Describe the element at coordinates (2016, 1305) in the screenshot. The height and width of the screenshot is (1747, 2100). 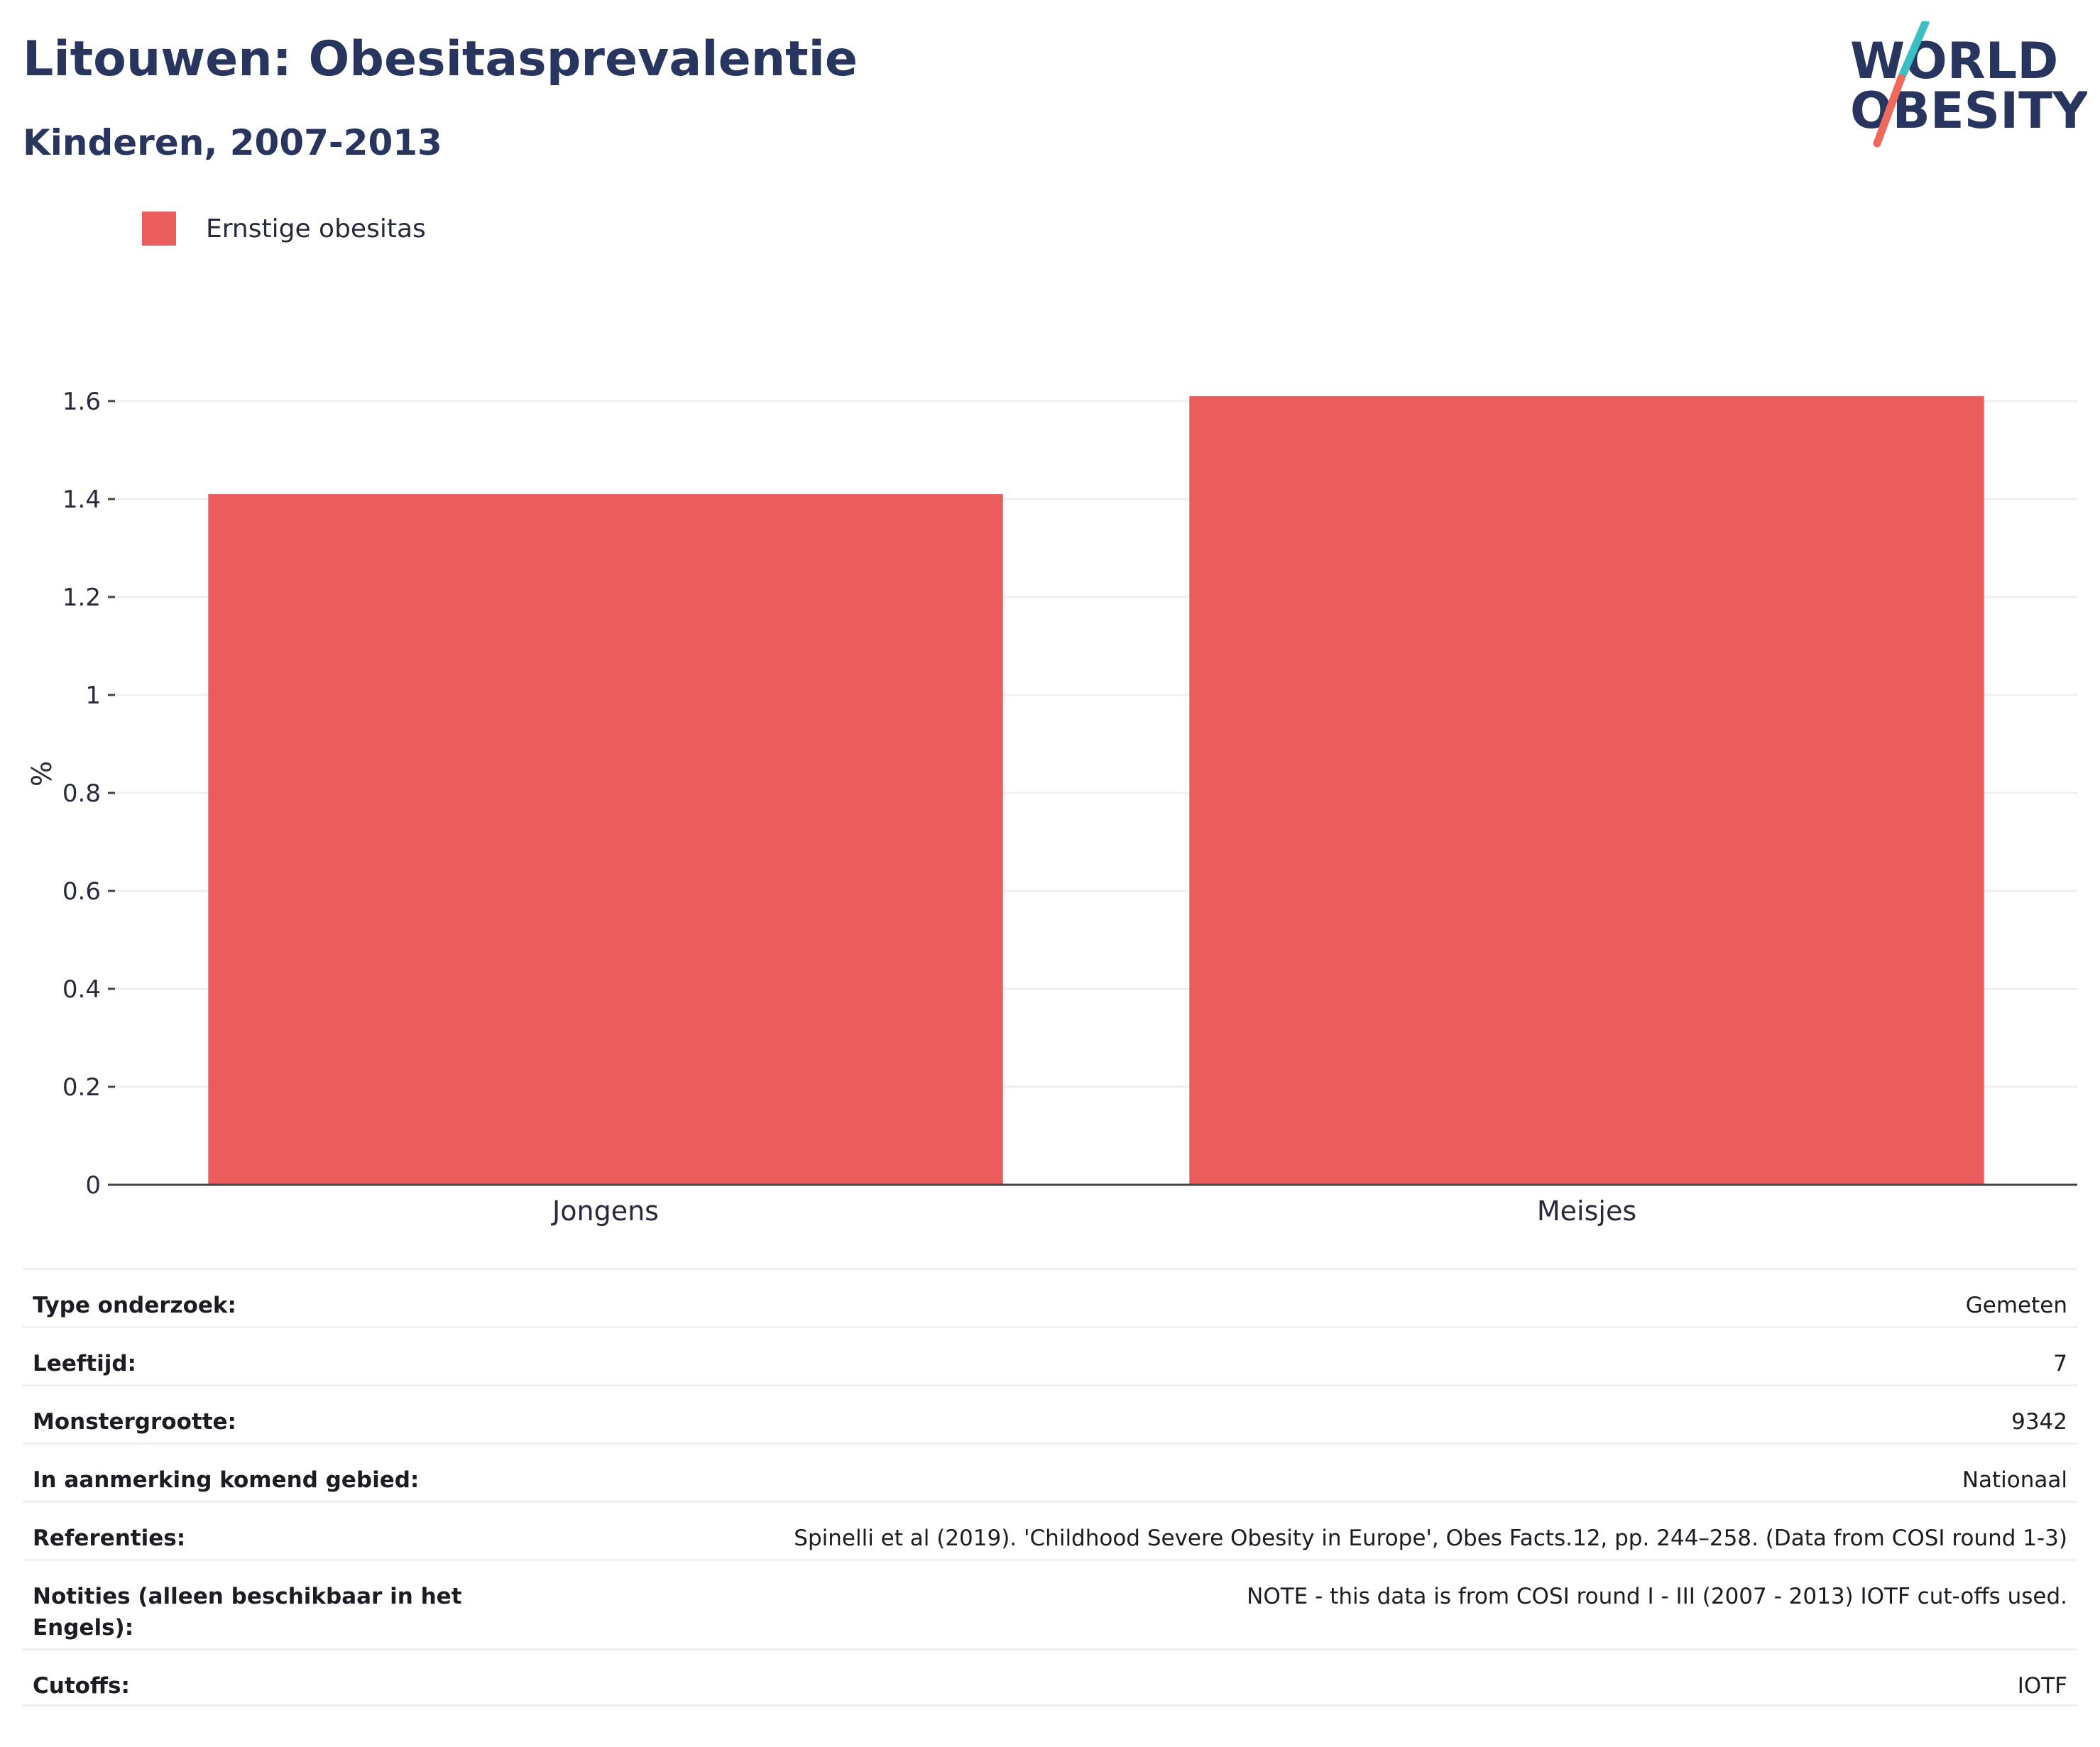
I see `info-row-value: Gemeten` at that location.